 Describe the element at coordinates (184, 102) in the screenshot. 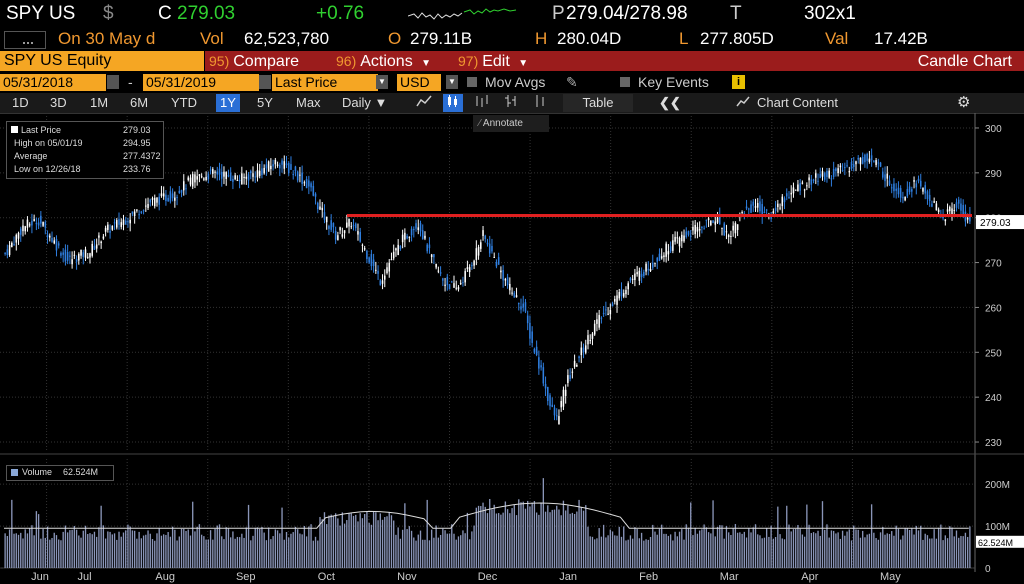

I see `range-button-ytd: YTD` at that location.